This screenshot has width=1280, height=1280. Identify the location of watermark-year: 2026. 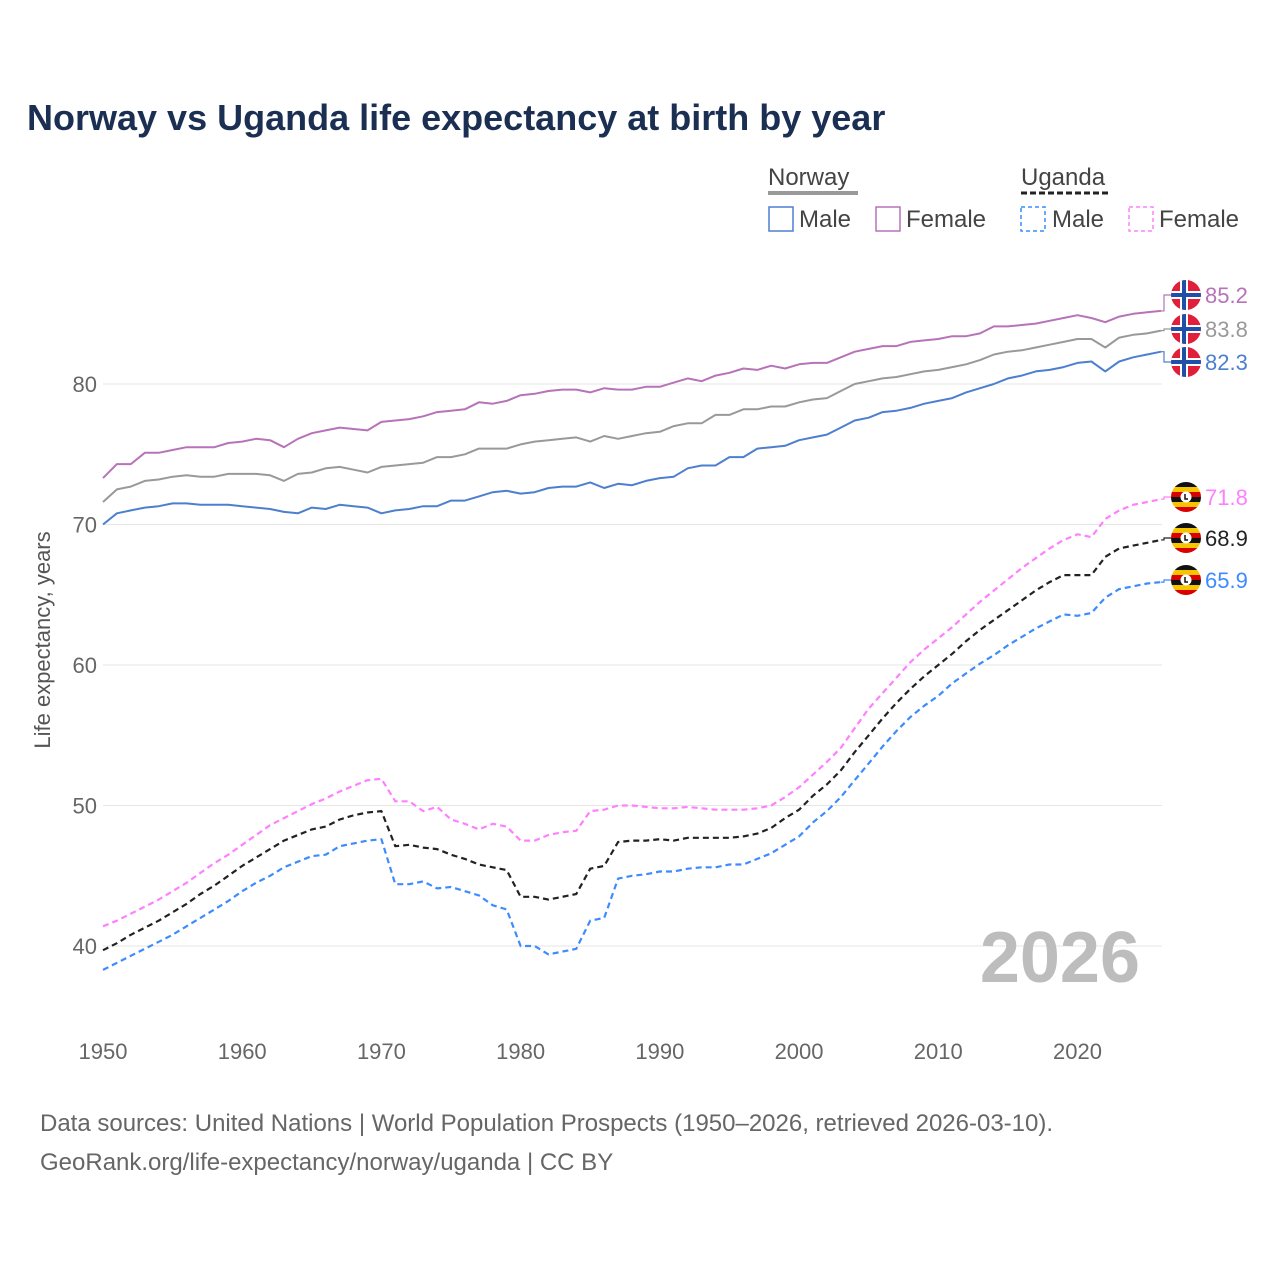
(1060, 958).